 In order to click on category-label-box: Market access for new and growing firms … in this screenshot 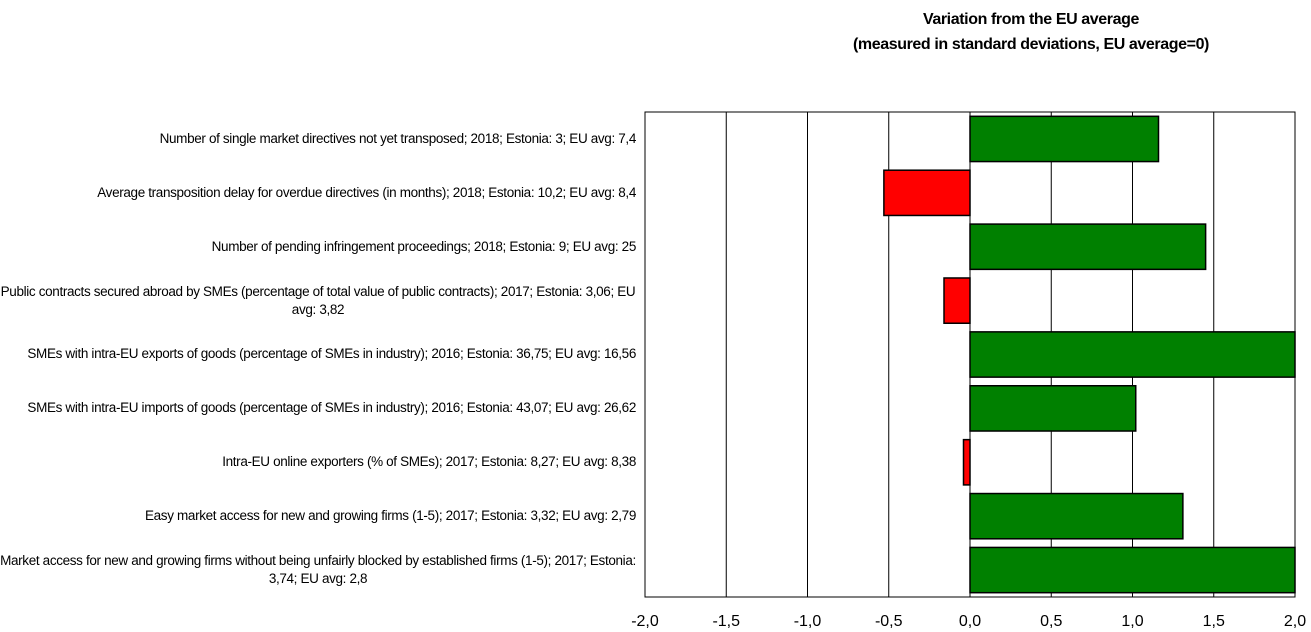, I will do `click(318, 570)`.